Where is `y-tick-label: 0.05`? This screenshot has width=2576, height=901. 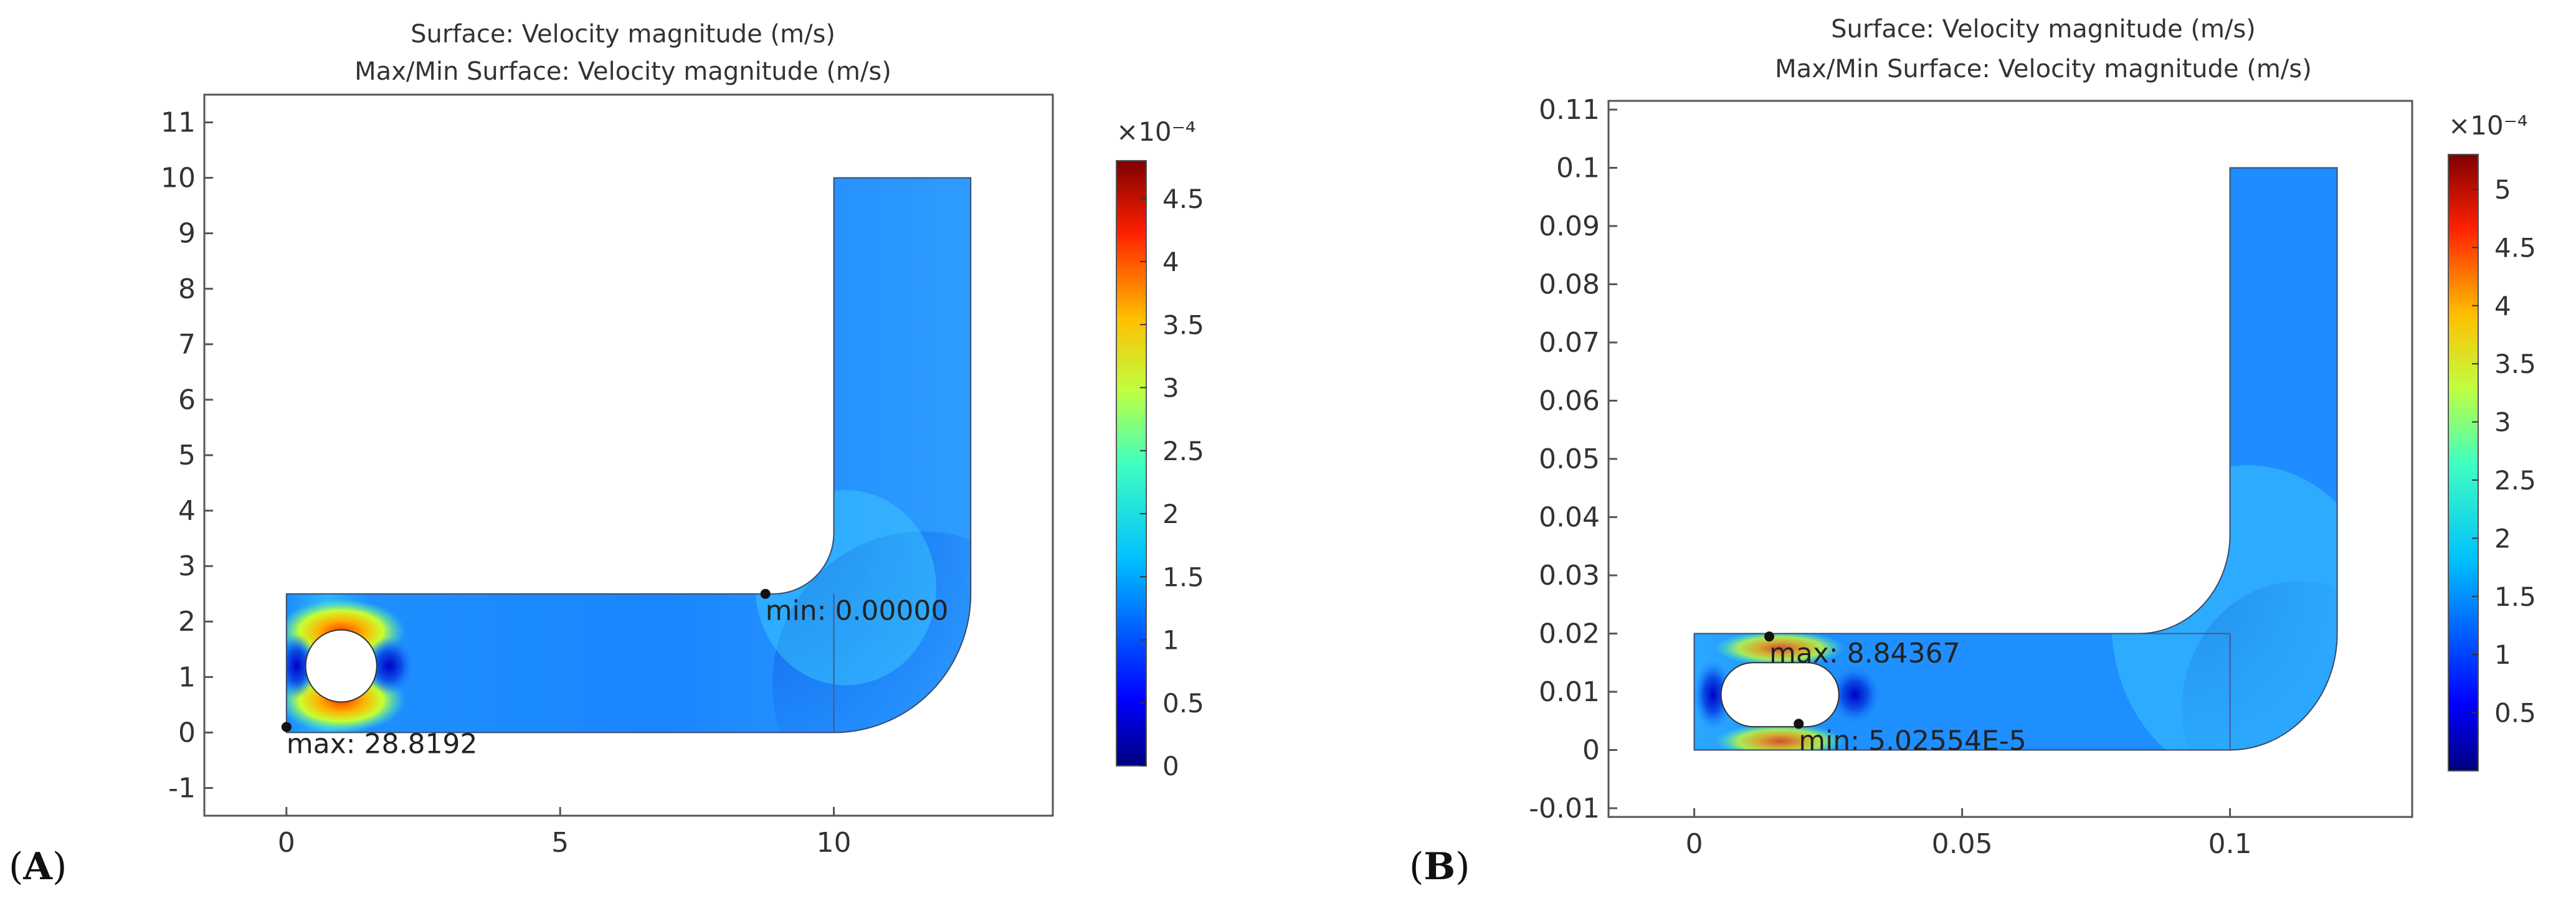 y-tick-label: 0.05 is located at coordinates (1569, 459).